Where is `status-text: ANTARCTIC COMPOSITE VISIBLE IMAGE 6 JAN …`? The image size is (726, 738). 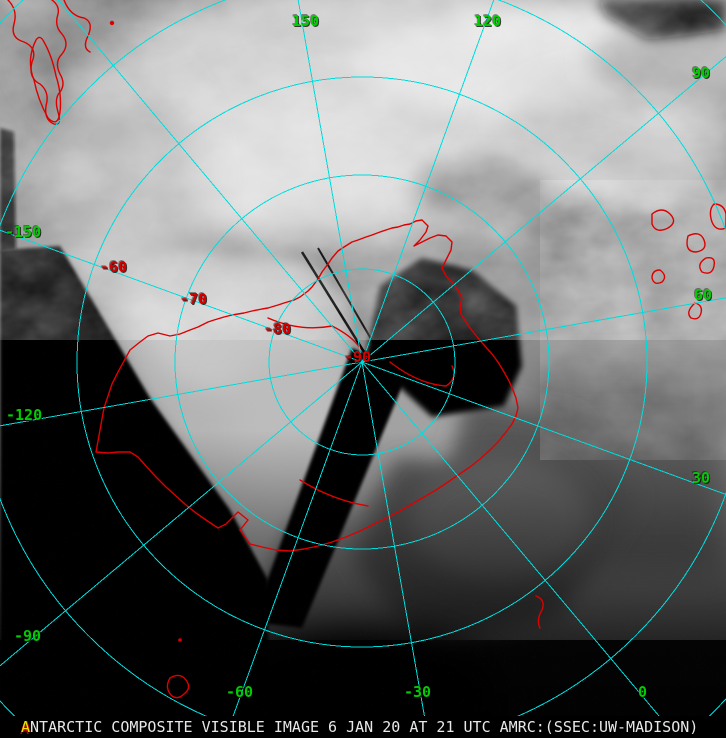
status-text: ANTARCTIC COMPOSITE VISIBLE IMAGE 6 JAN … is located at coordinates (359, 727).